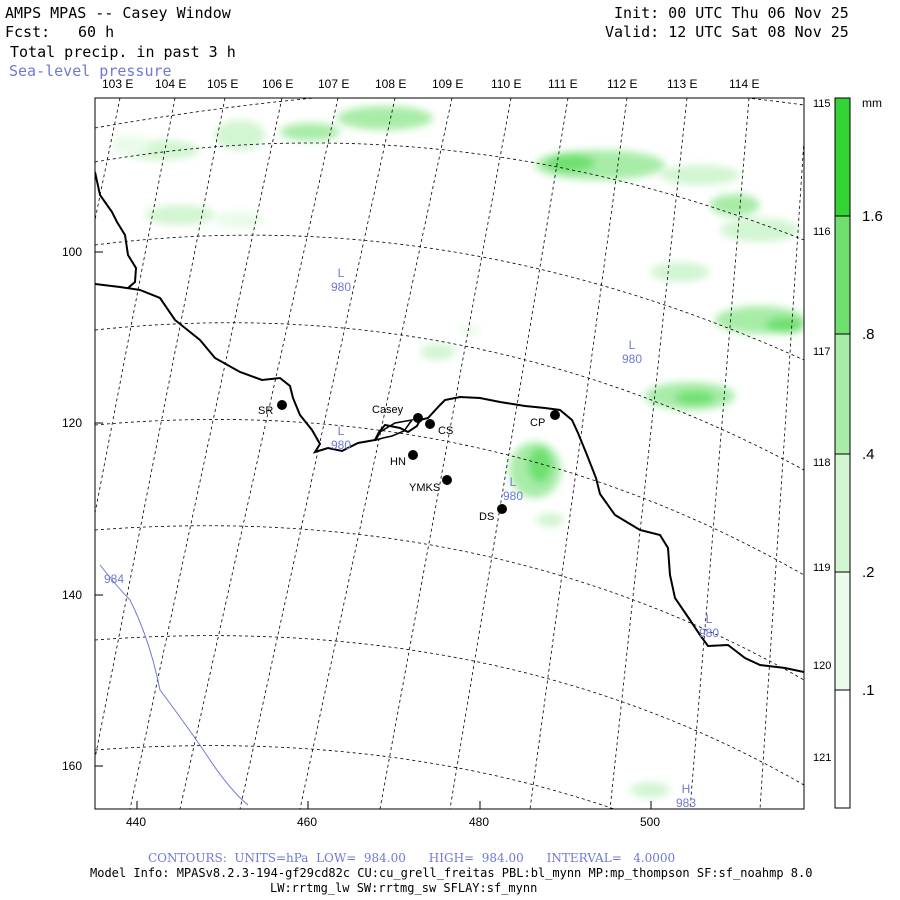 The image size is (900, 900). I want to click on colorbar, so click(842, 453).